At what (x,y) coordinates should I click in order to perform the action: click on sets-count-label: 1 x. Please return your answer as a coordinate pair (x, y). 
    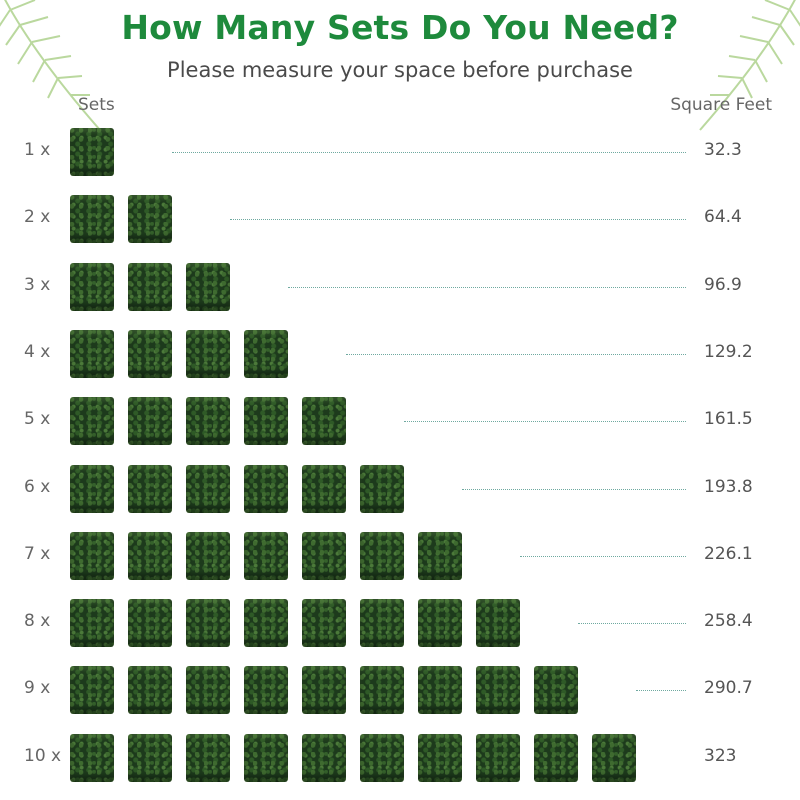
    Looking at the image, I should click on (37, 150).